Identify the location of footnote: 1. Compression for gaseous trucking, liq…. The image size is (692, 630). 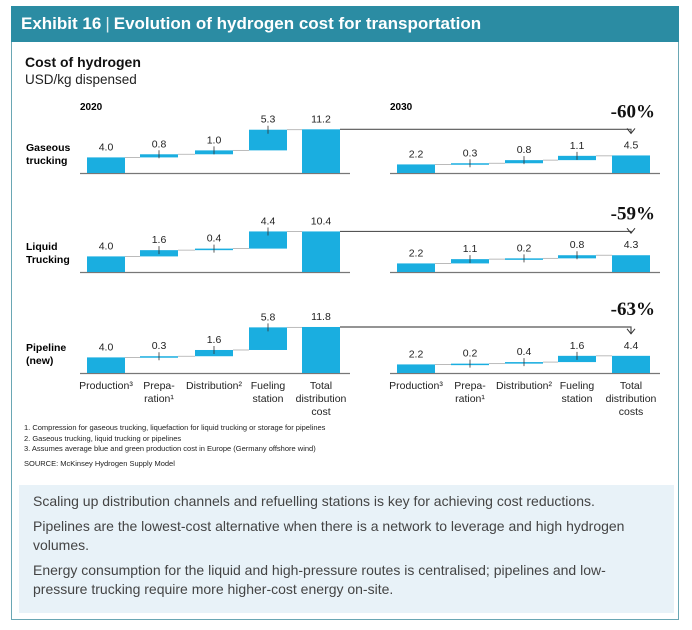
(175, 427).